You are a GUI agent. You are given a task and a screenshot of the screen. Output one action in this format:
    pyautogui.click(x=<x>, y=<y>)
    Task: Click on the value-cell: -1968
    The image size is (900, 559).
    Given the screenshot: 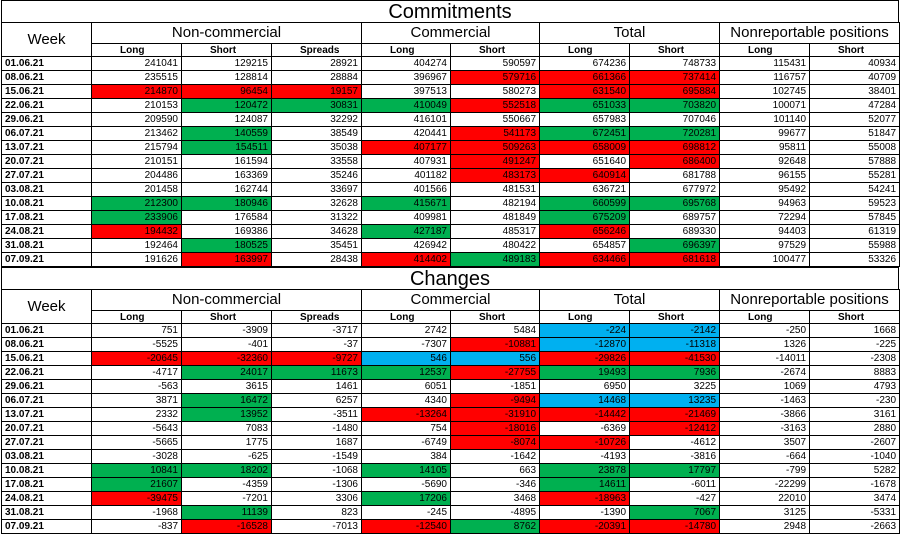 What is the action you would take?
    pyautogui.click(x=136, y=512)
    